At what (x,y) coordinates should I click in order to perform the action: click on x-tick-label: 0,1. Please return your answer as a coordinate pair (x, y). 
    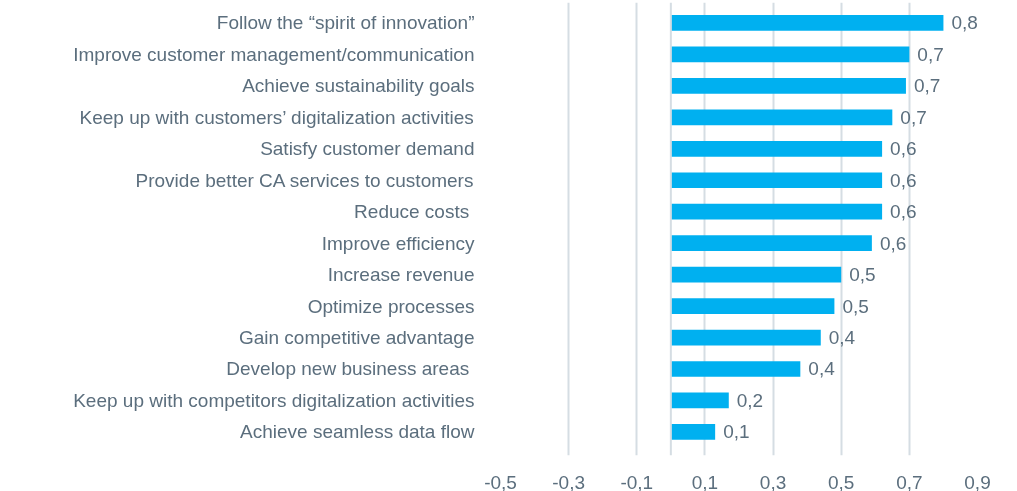
    Looking at the image, I should click on (705, 481).